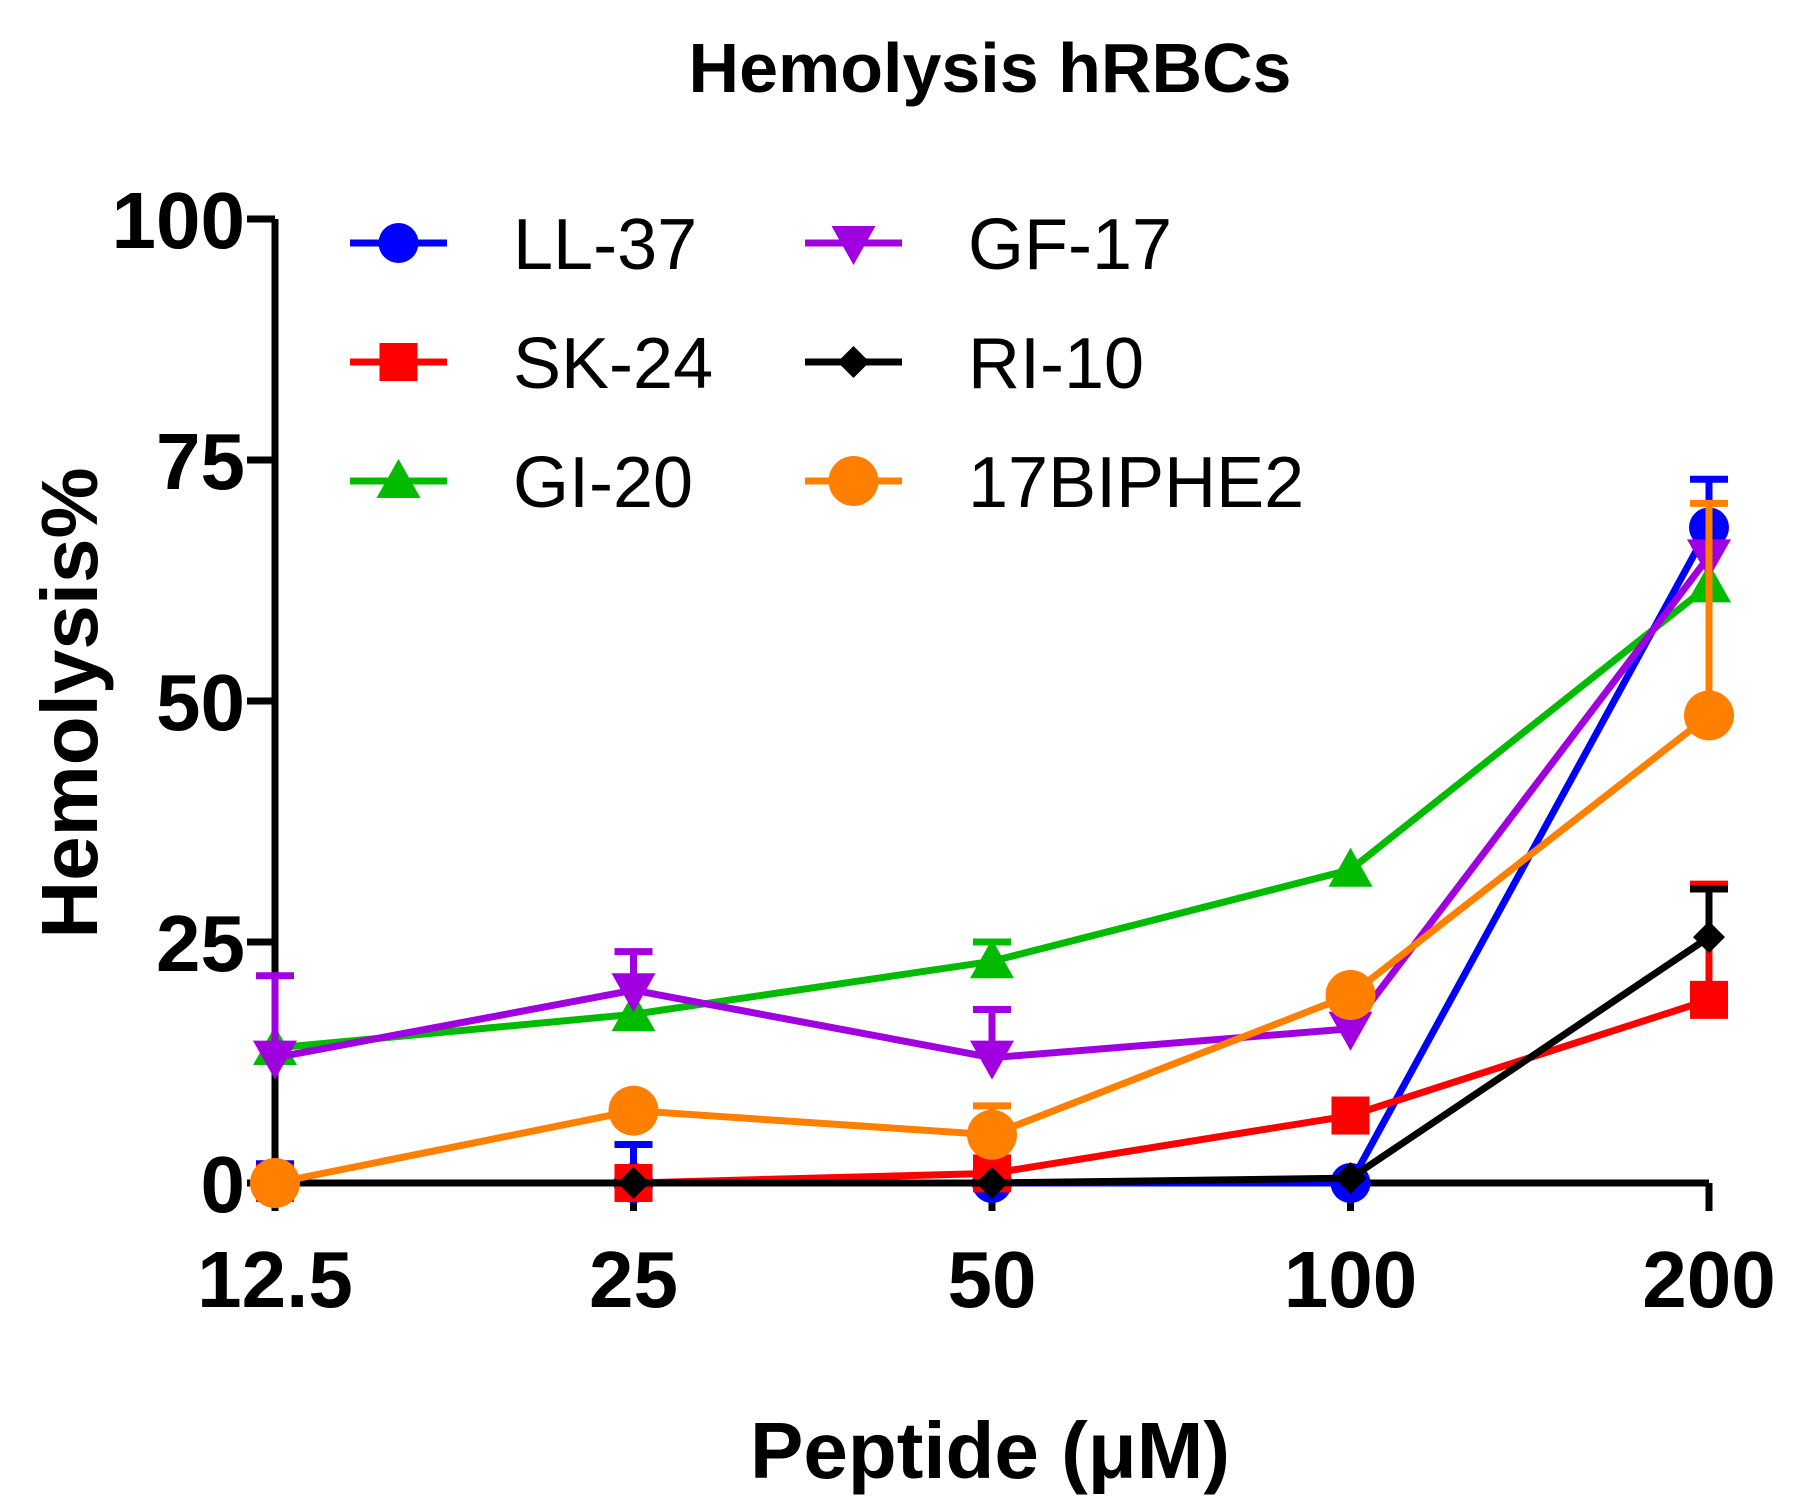 This screenshot has width=1797, height=1500. I want to click on x-tick-label: 200, so click(1708, 1279).